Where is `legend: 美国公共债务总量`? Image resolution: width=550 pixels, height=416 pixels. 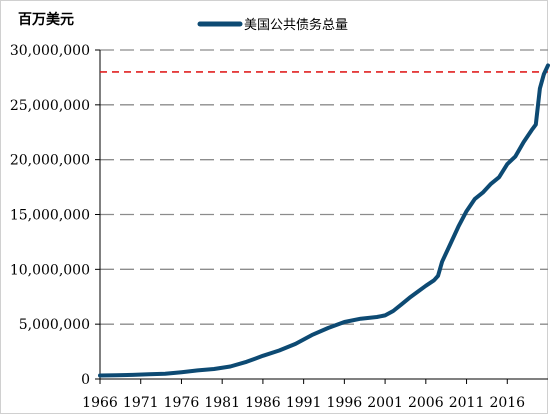 legend: 美国公共债务总量 is located at coordinates (272, 25).